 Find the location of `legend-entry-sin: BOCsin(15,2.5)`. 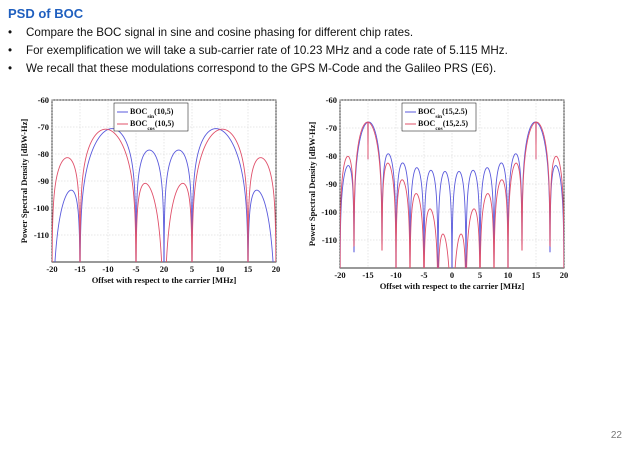

legend-entry-sin: BOCsin(15,2.5) is located at coordinates (443, 113).